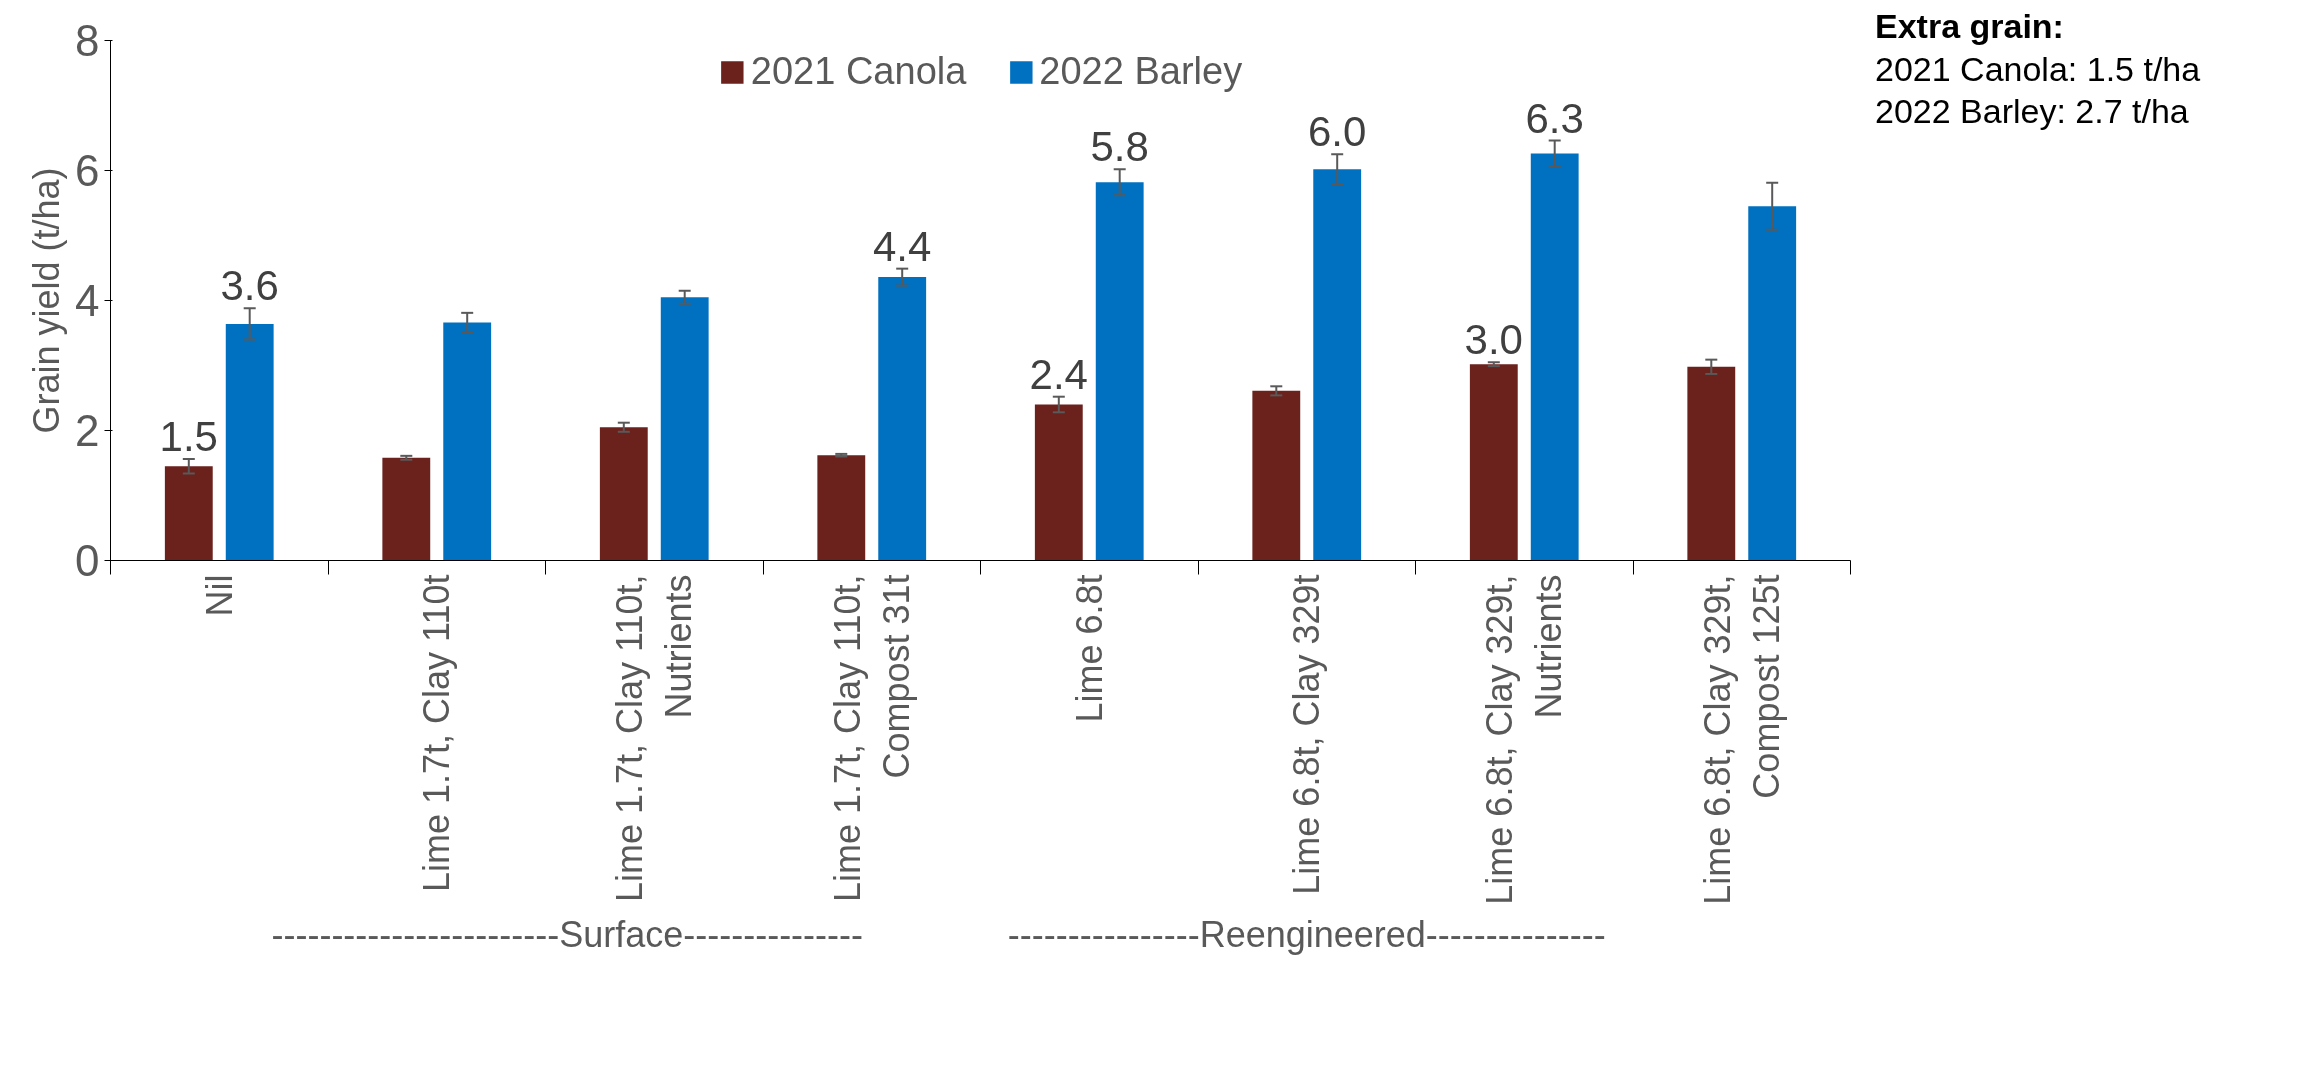 The width and height of the screenshot is (2318, 1091). What do you see at coordinates (1970, 26) in the screenshot?
I see `text: Extra grain:` at bounding box center [1970, 26].